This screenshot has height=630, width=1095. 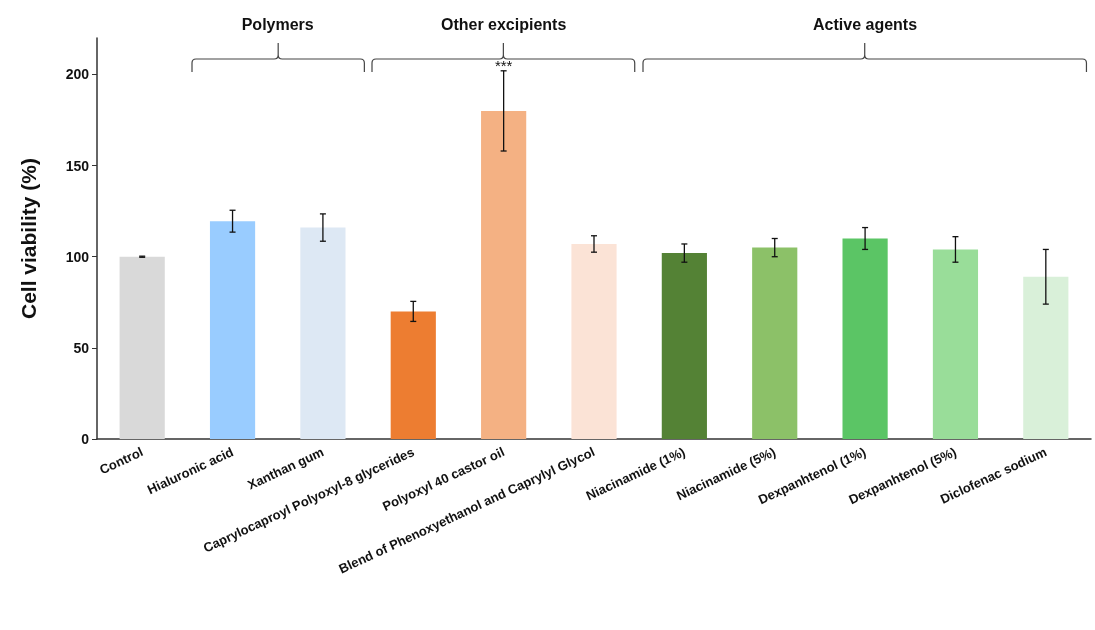 I want to click on y-tick-label: 100, so click(x=77, y=256).